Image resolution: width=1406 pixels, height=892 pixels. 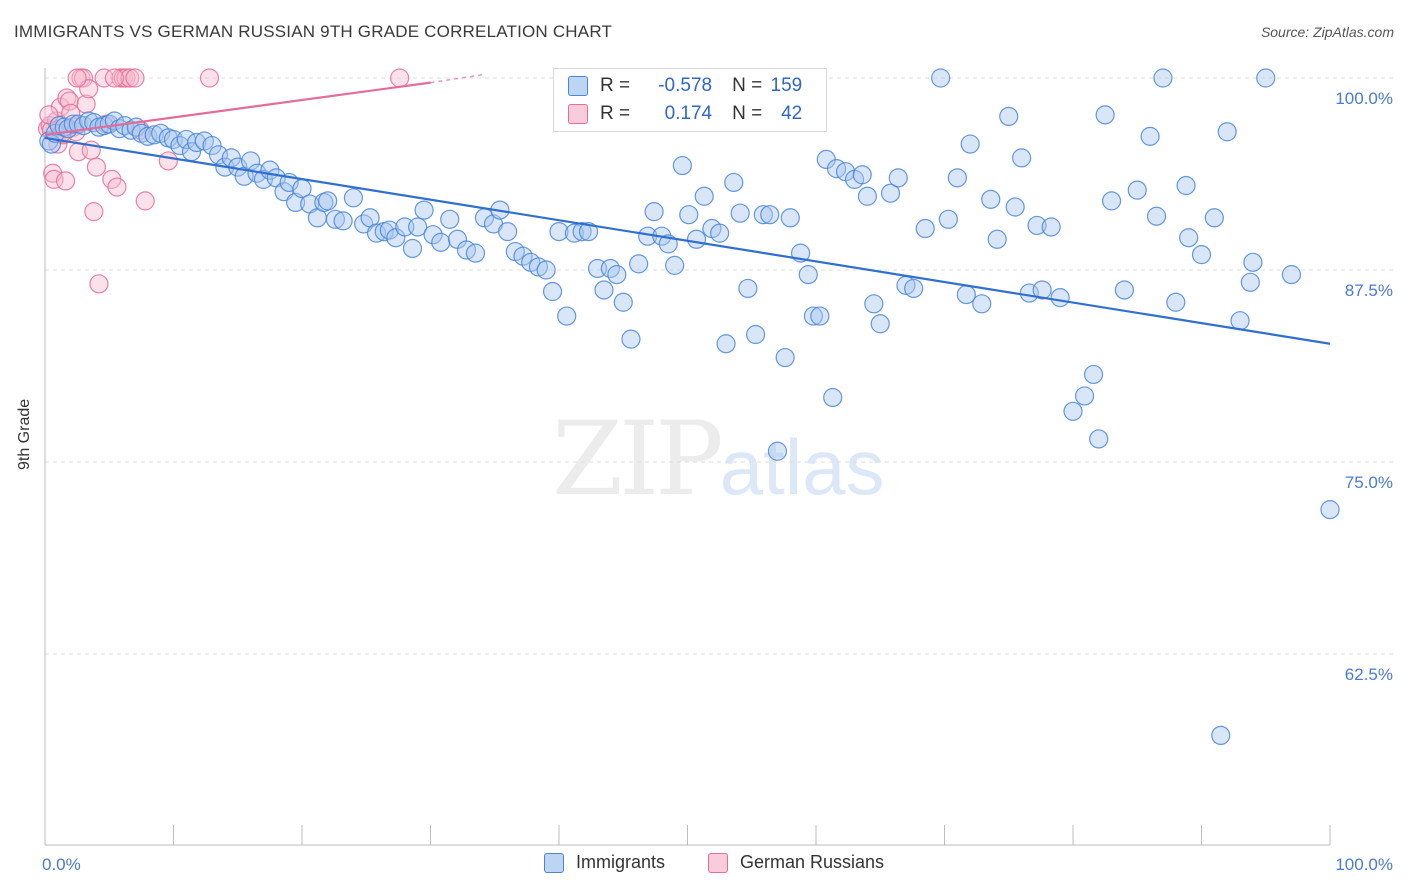 I want to click on watermark-atlas: atlas, so click(x=802, y=467).